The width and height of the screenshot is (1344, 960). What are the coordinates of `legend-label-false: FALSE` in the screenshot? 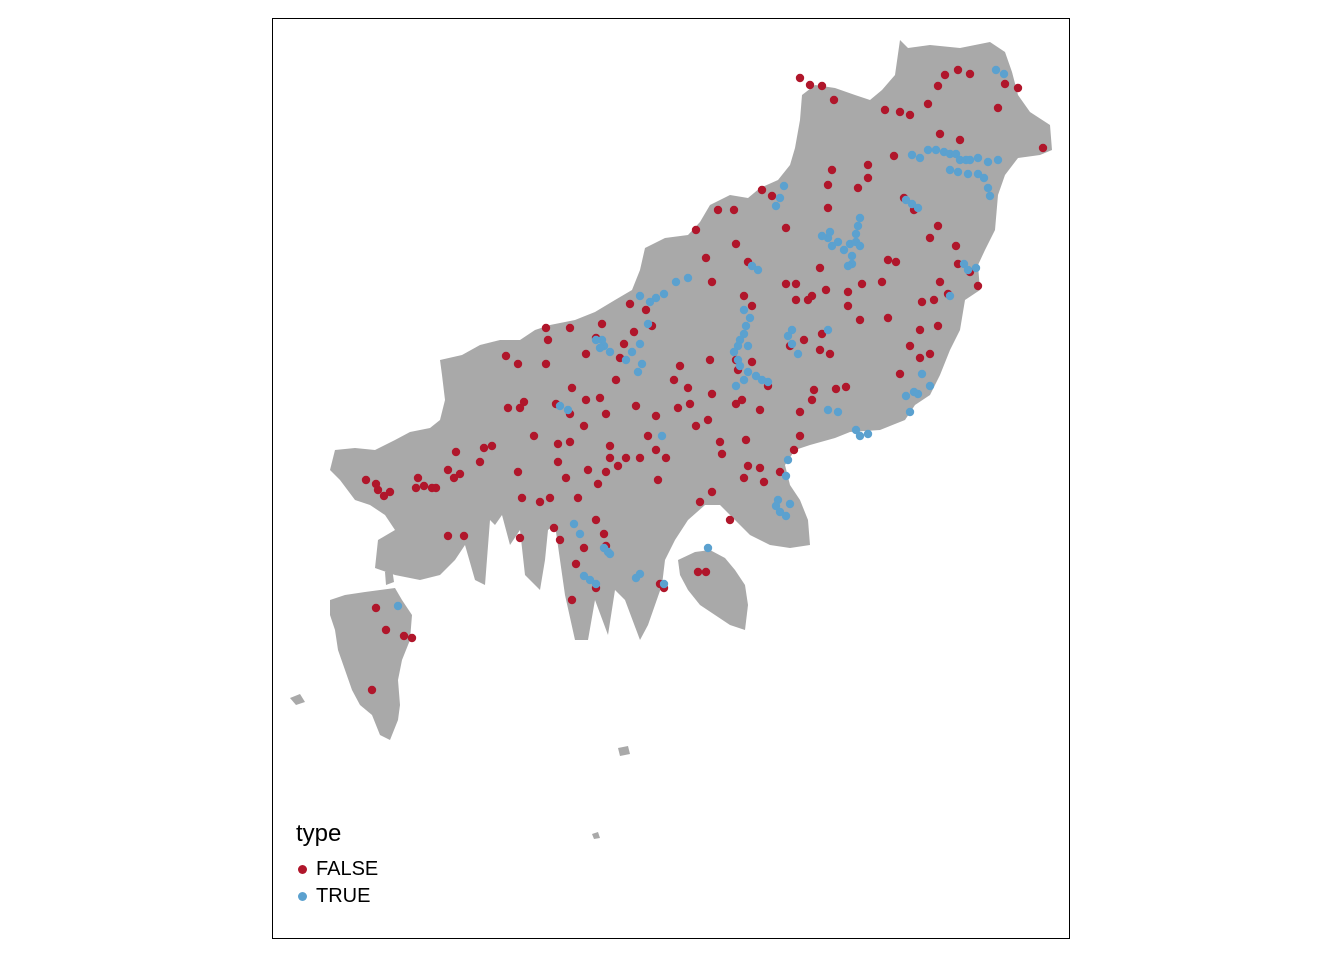 It's located at (347, 869).